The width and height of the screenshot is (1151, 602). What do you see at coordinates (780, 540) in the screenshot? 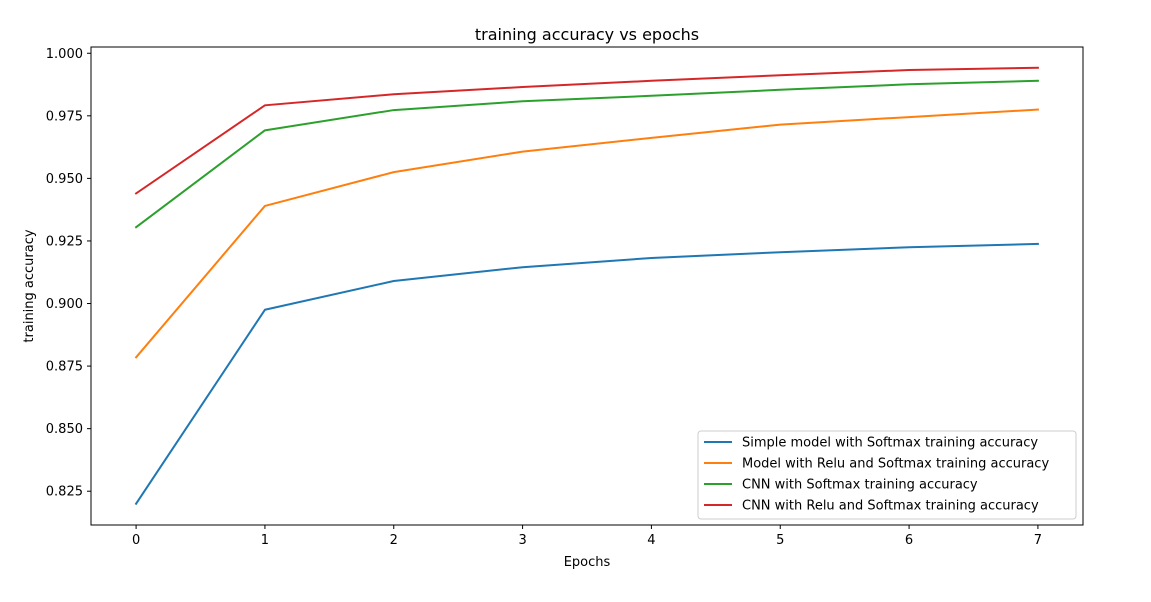
I see `x-tick-label: 5` at bounding box center [780, 540].